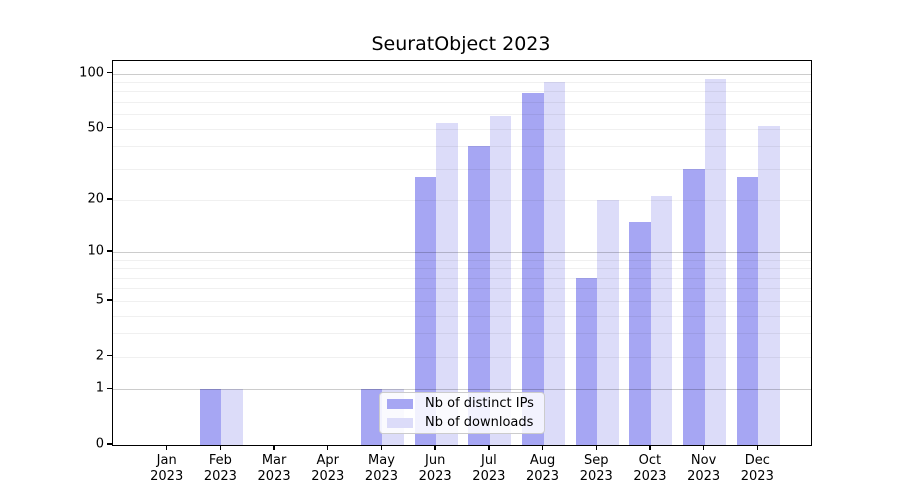 Image resolution: width=900 pixels, height=500 pixels. Describe the element at coordinates (371, 417) in the screenshot. I see `bar-ips-may` at that location.